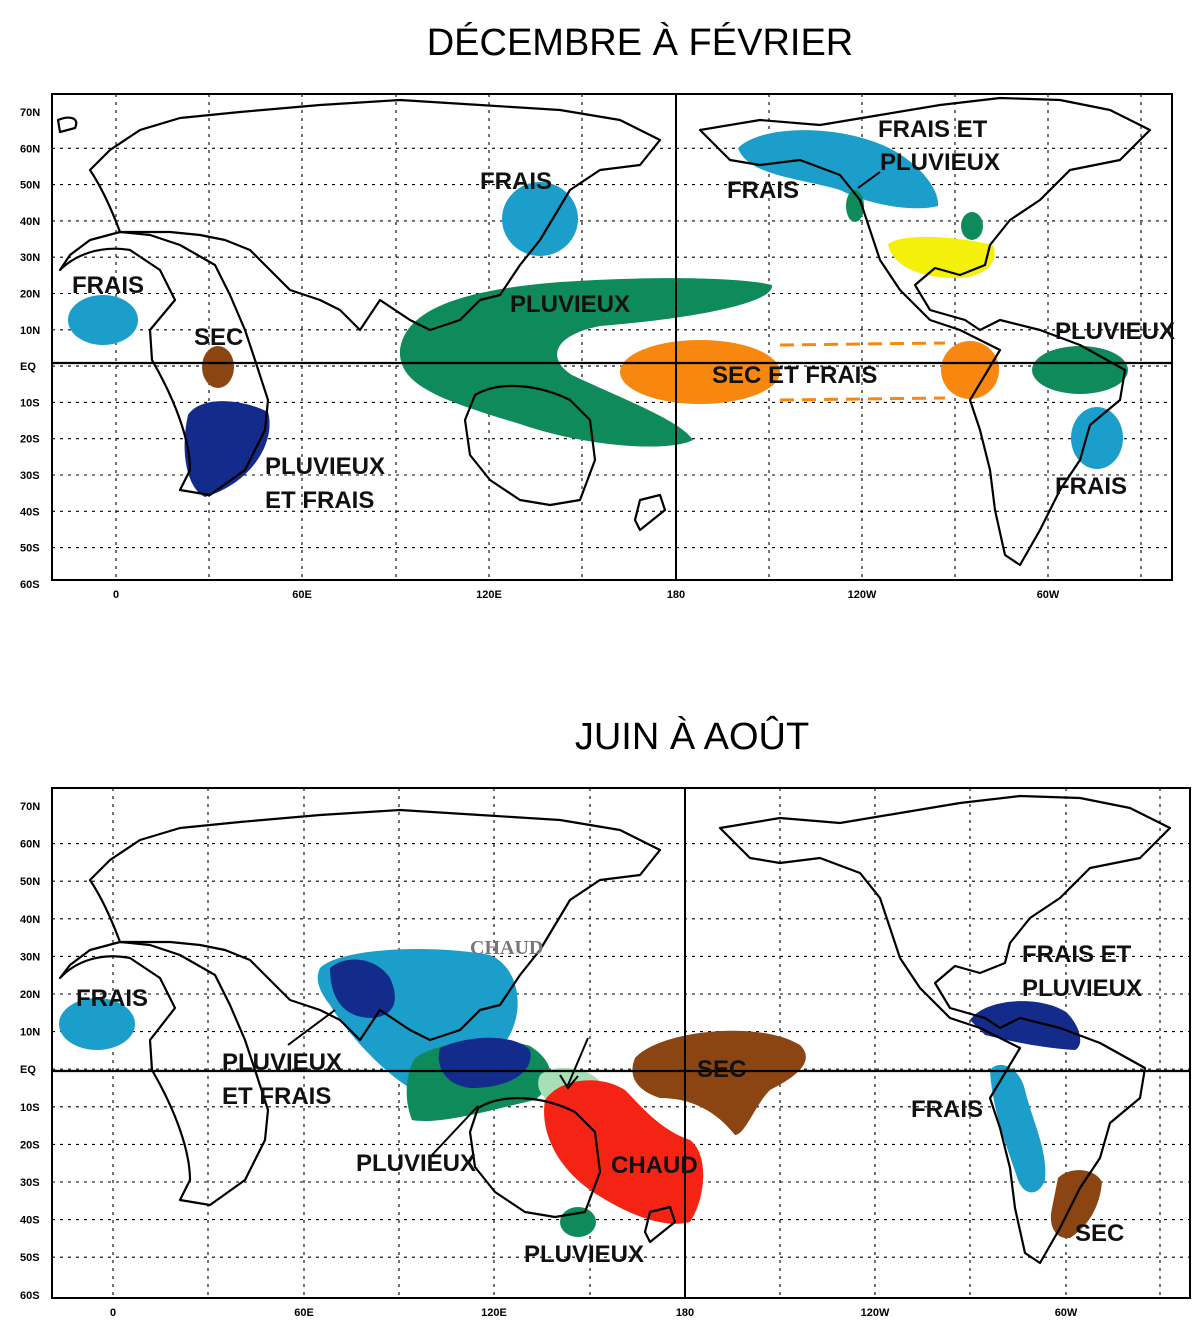  What do you see at coordinates (218, 337) in the screenshot?
I see `label-sec-africa: SEC` at bounding box center [218, 337].